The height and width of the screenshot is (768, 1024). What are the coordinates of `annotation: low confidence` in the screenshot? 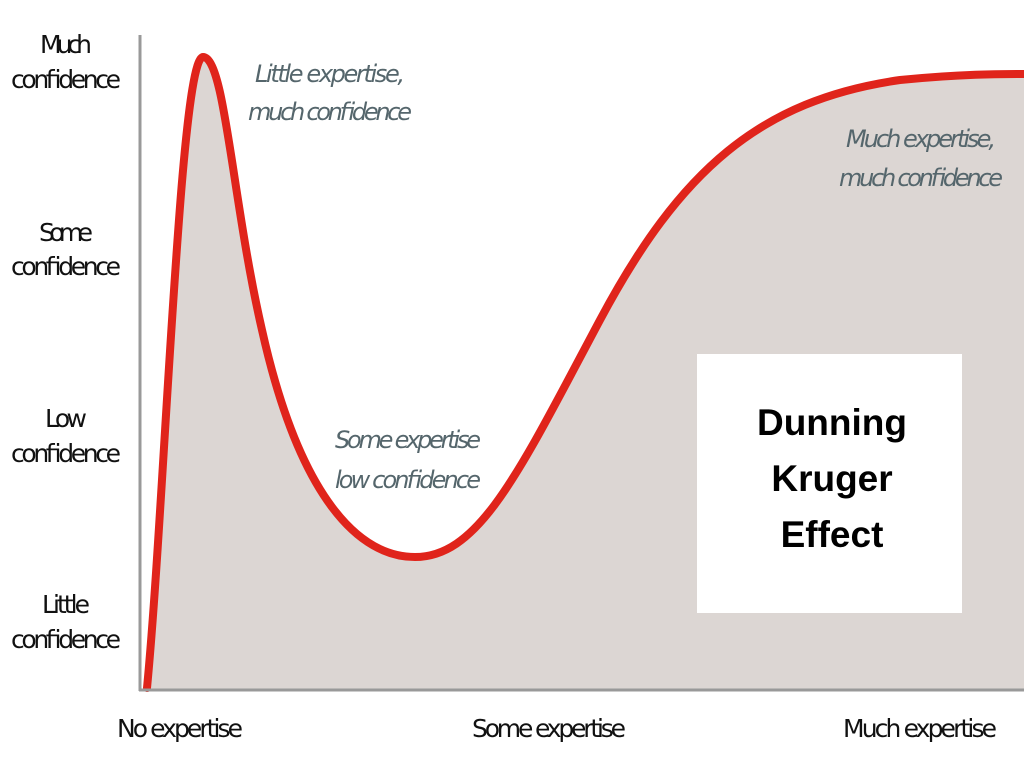 It's located at (408, 480).